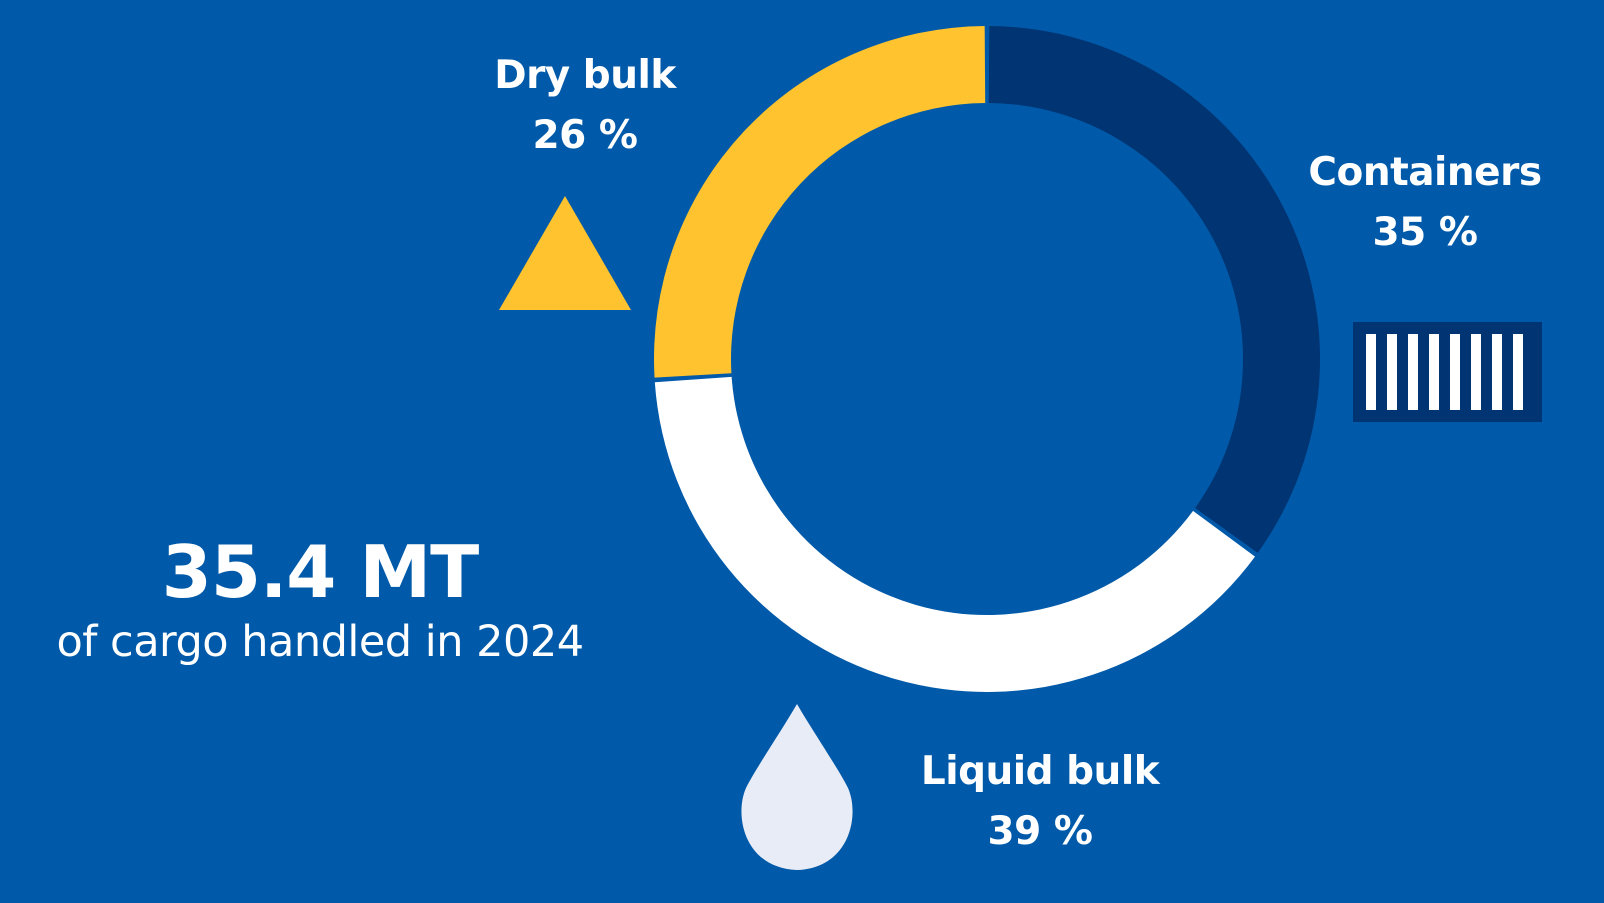 Image resolution: width=1604 pixels, height=903 pixels. I want to click on liquid-bulk-label: Liquid bulk 39 %, so click(1040, 802).